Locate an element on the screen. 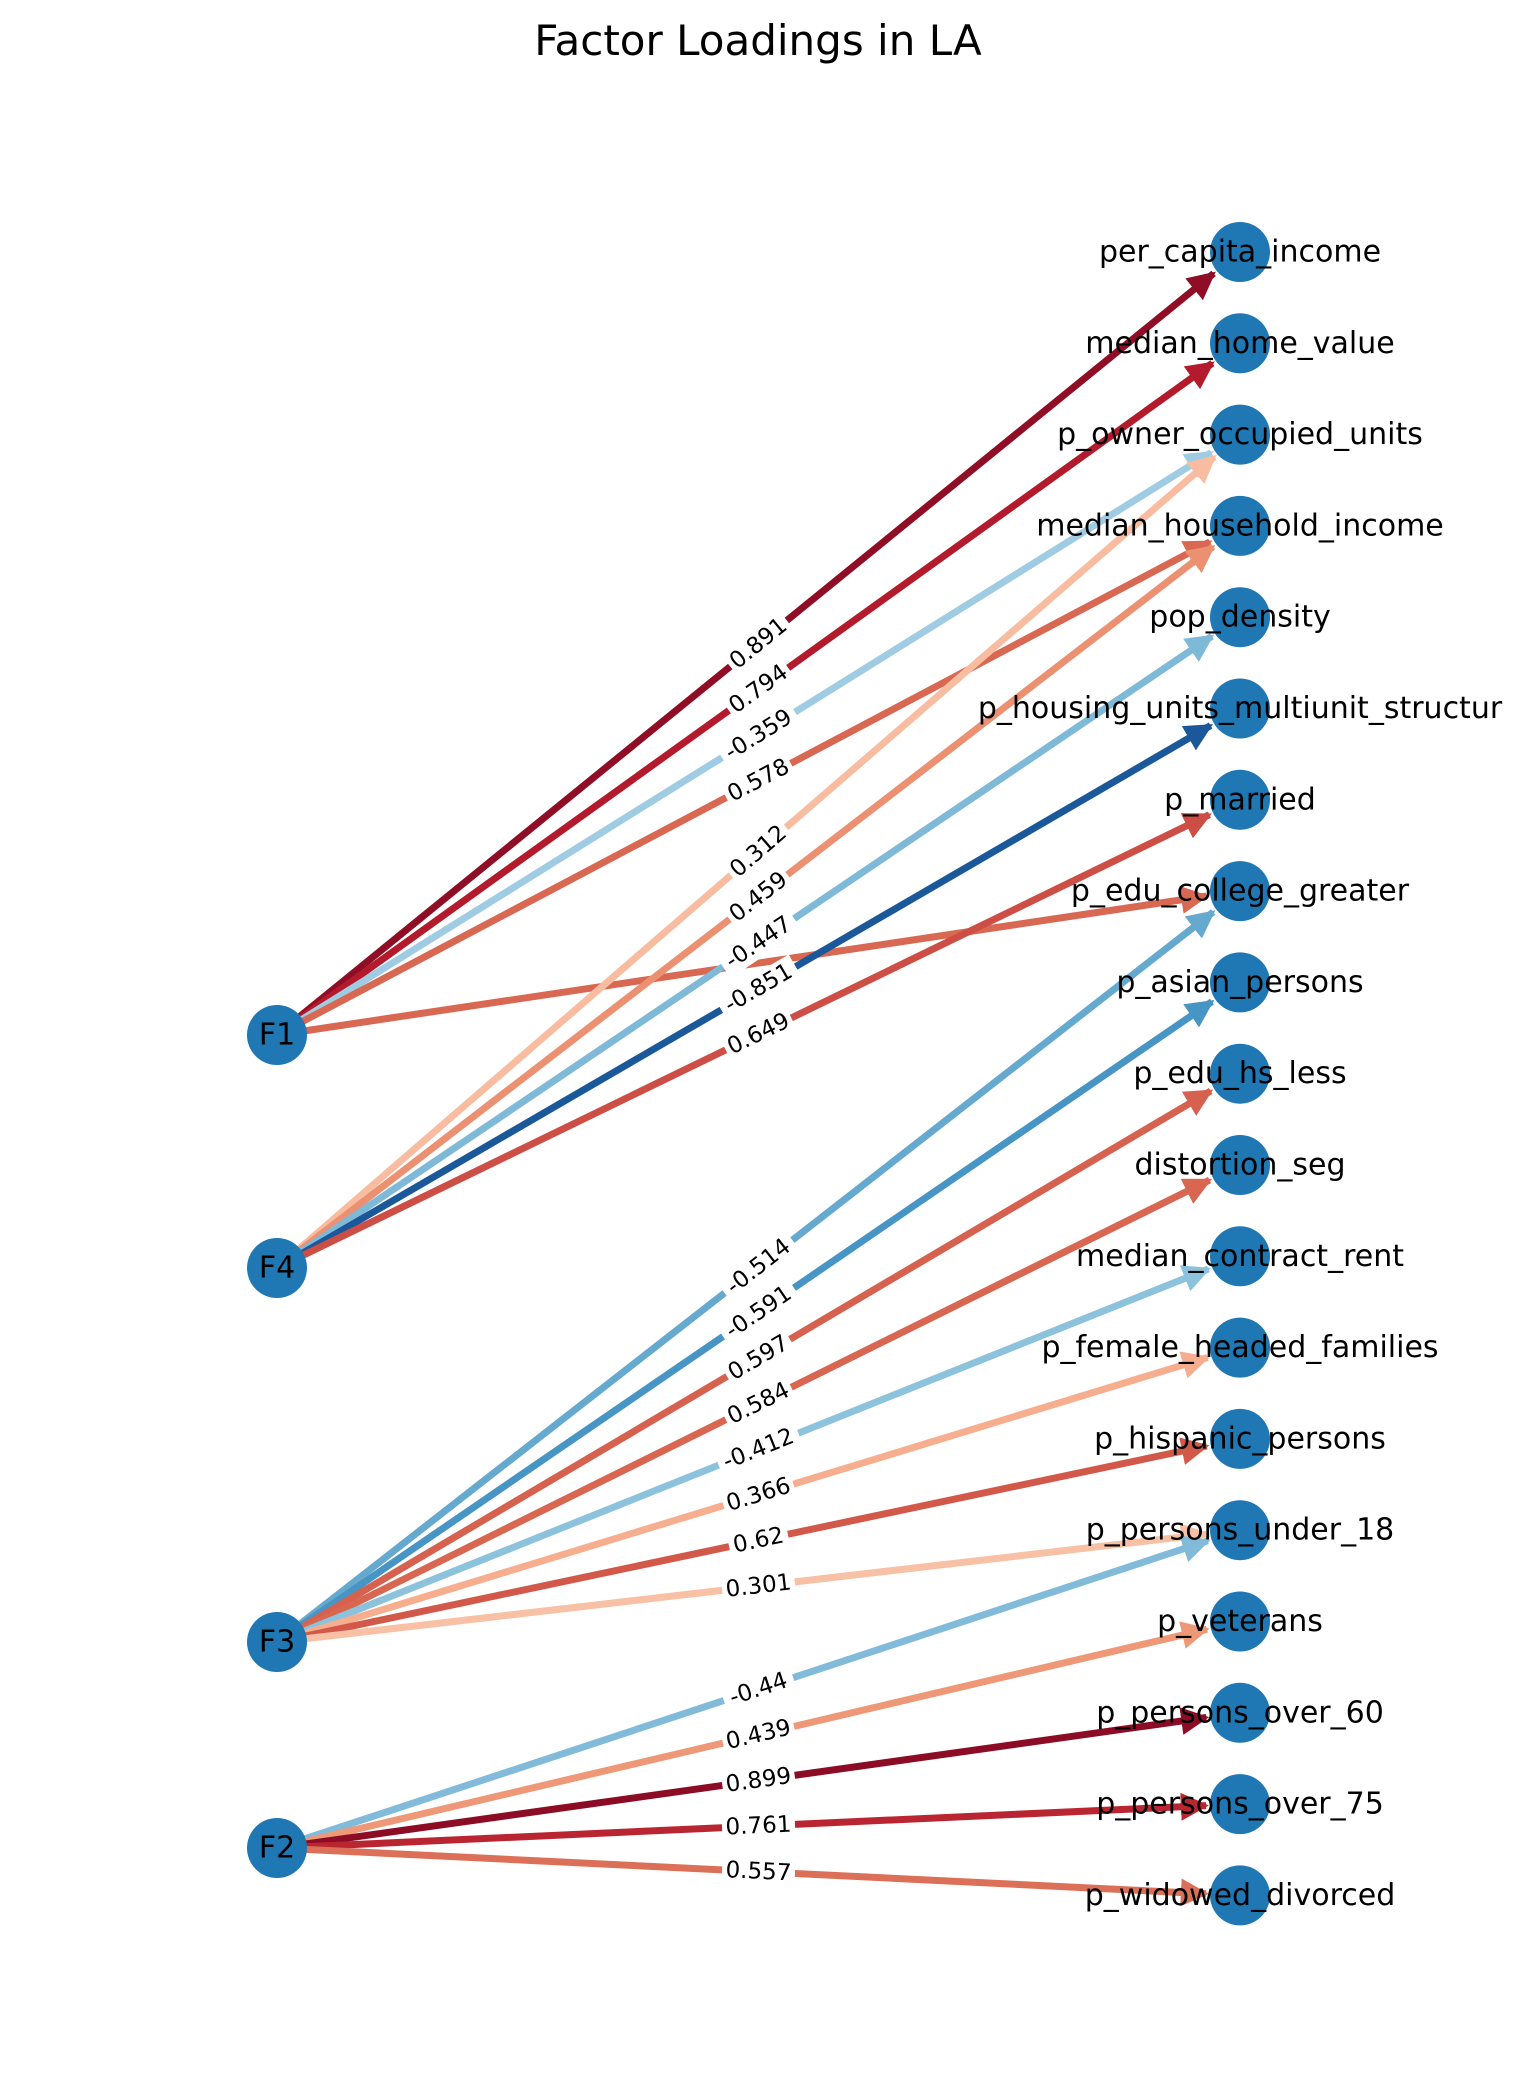 Image resolution: width=1516 pixels, height=2079 pixels. edge-label-f2-p-persons-over-75: 0.761 is located at coordinates (758, 1826).